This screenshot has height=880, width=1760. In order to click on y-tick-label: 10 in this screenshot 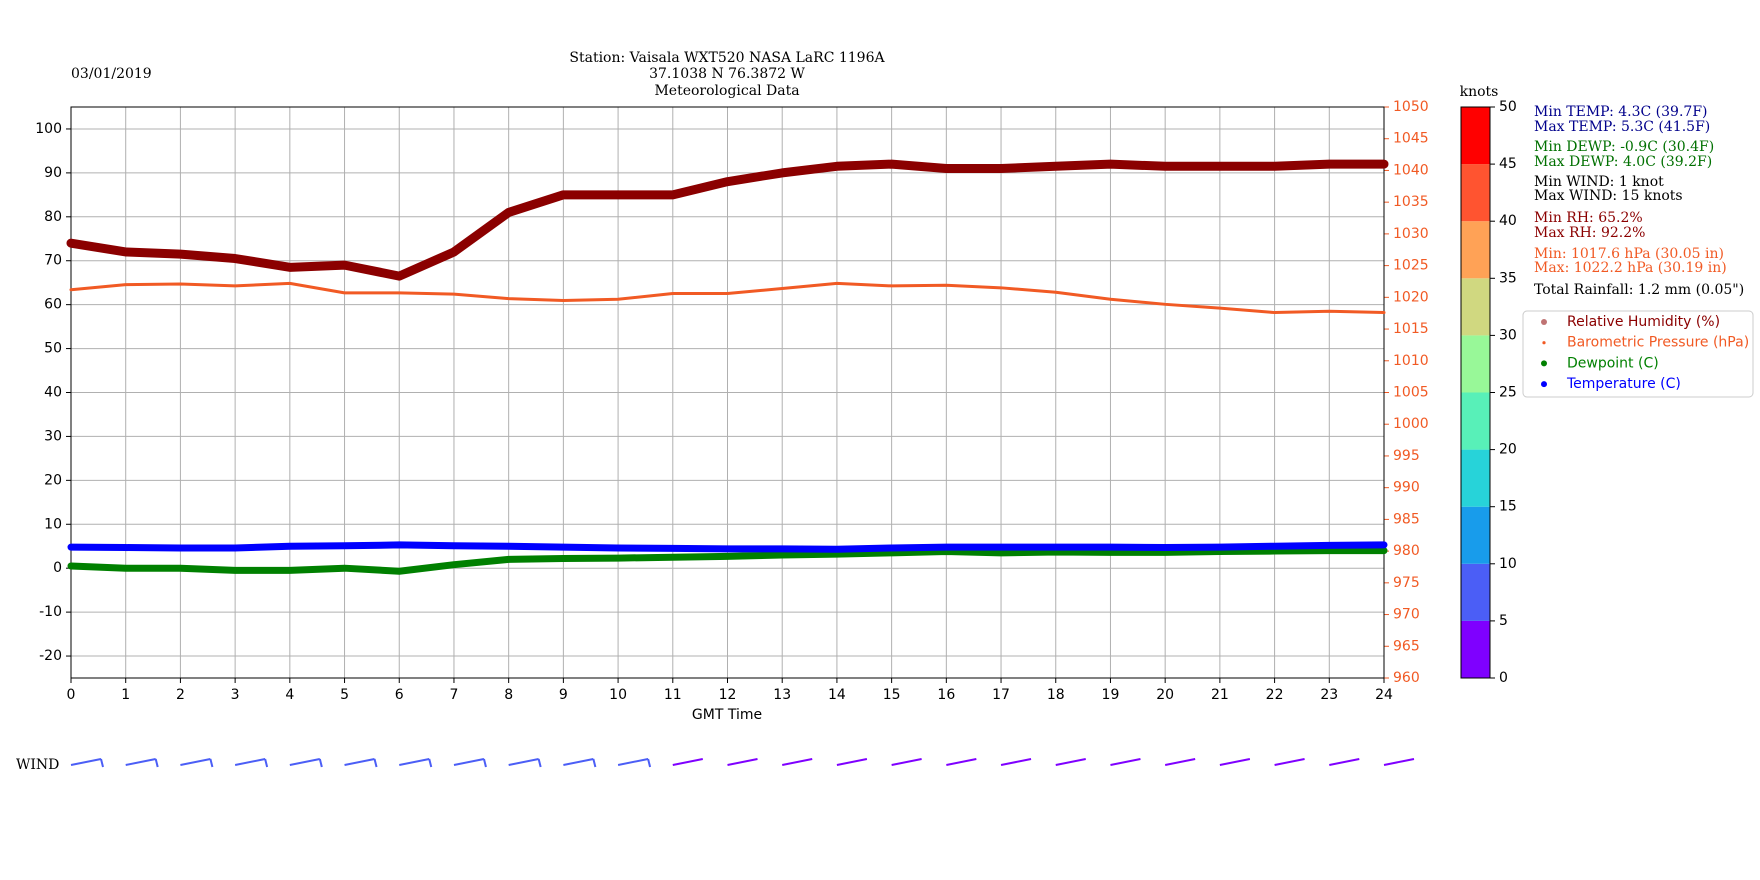, I will do `click(53, 524)`.